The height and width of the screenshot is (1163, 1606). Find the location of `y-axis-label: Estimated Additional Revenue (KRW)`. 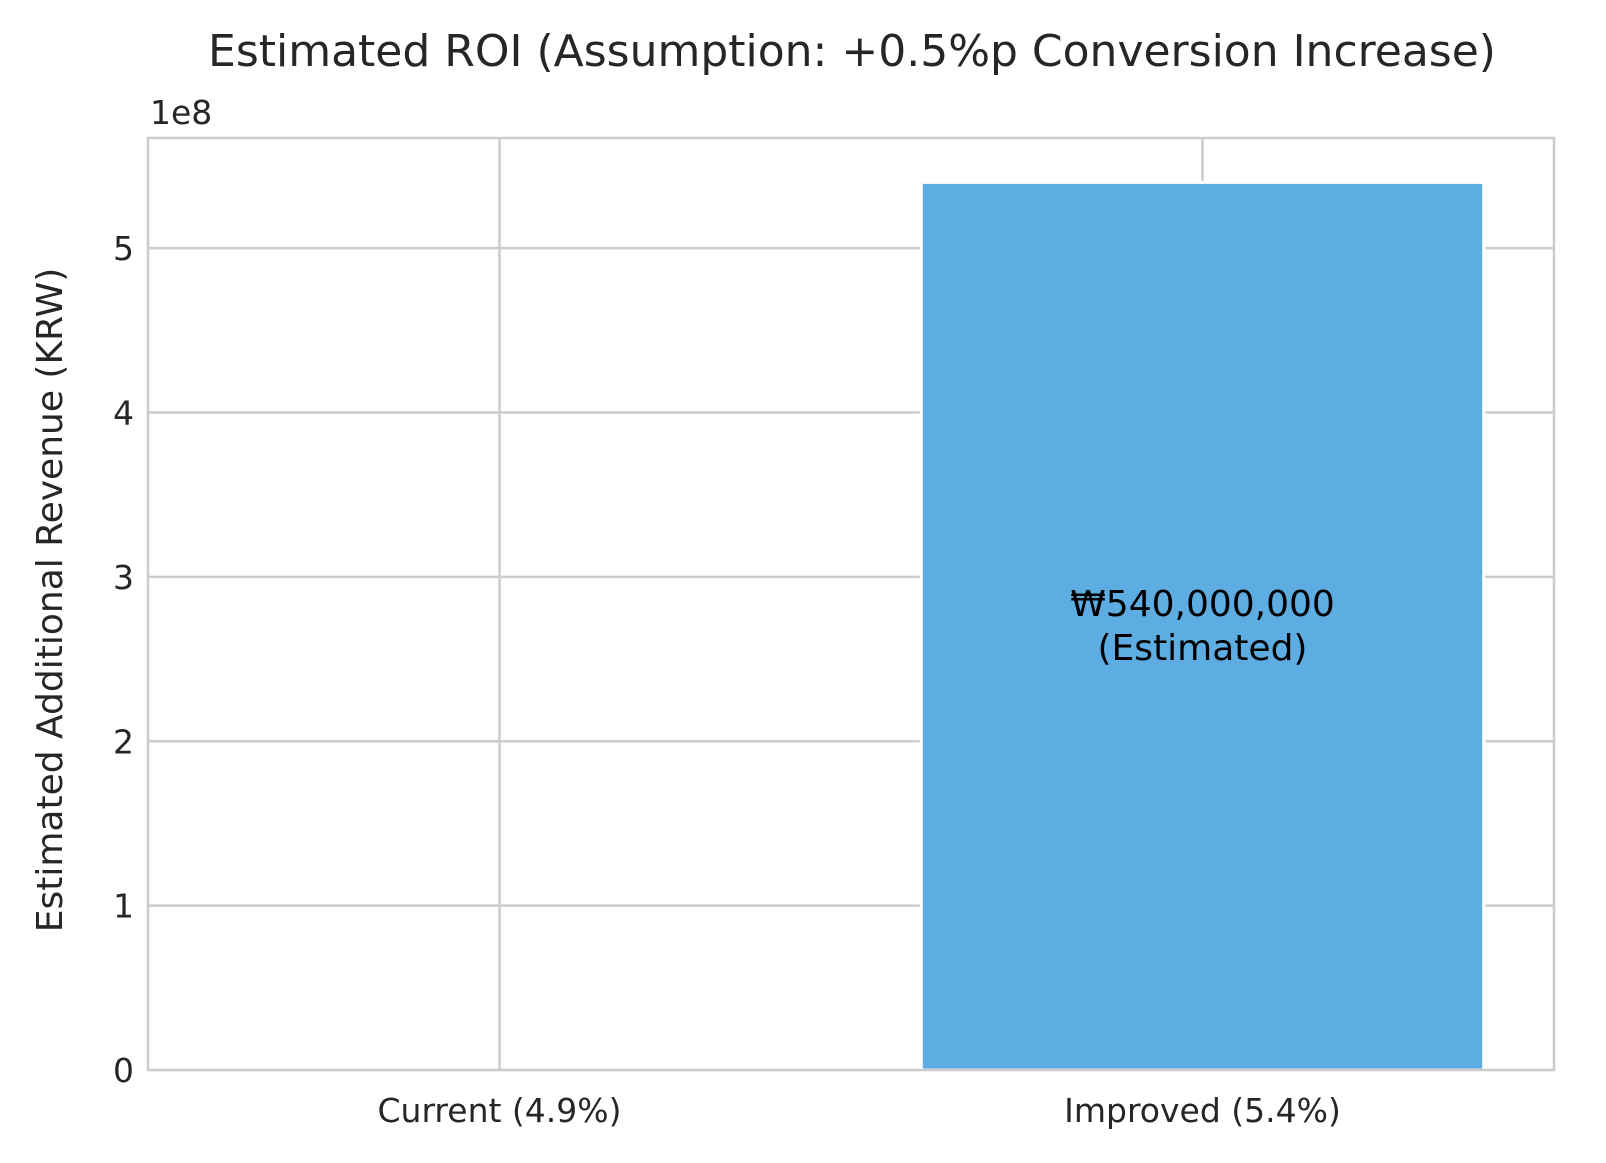

y-axis-label: Estimated Additional Revenue (KRW) is located at coordinates (50, 600).